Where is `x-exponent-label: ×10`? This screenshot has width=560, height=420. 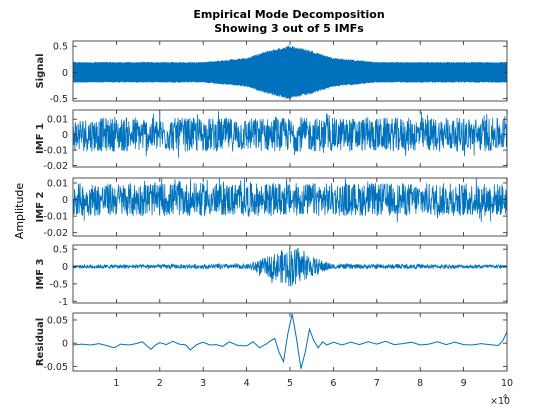
x-exponent-label: ×10 is located at coordinates (500, 401).